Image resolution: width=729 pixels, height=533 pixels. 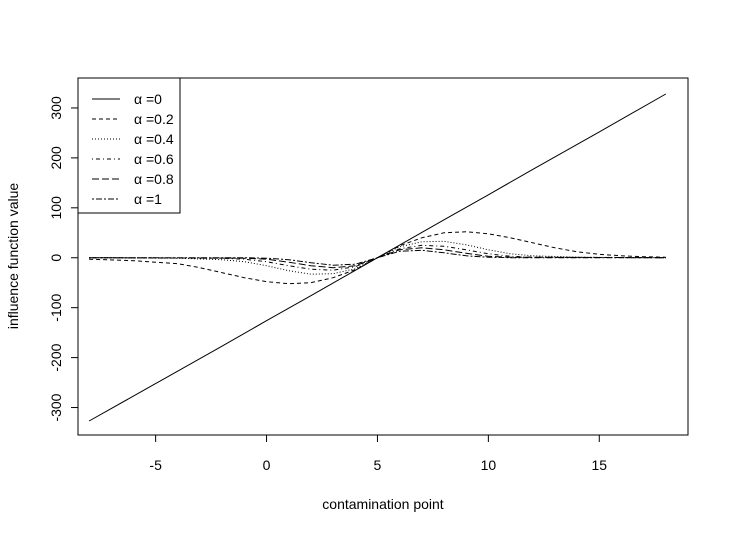 I want to click on legend-label-2: α =0.4, so click(x=154, y=139).